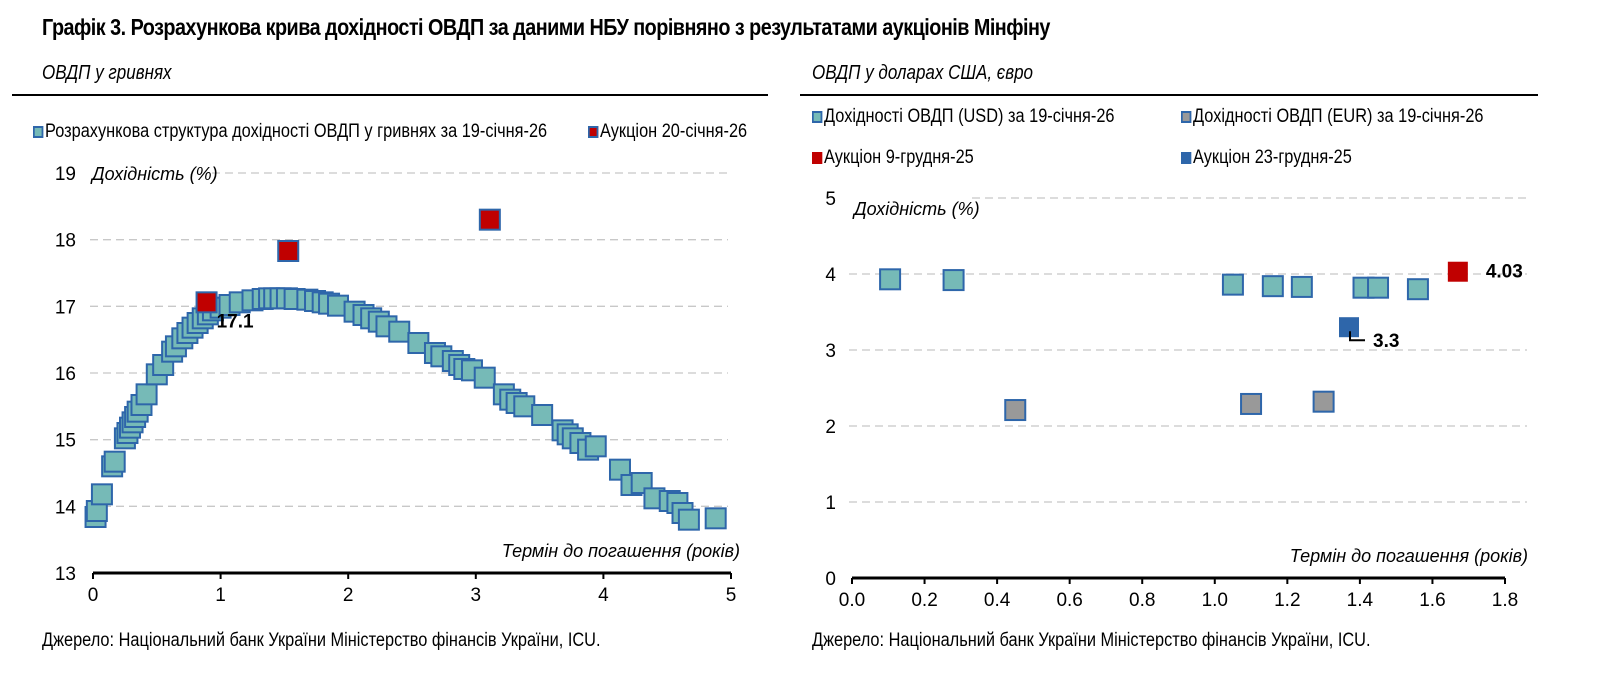  I want to click on blue-square-icon, so click(1186, 158).